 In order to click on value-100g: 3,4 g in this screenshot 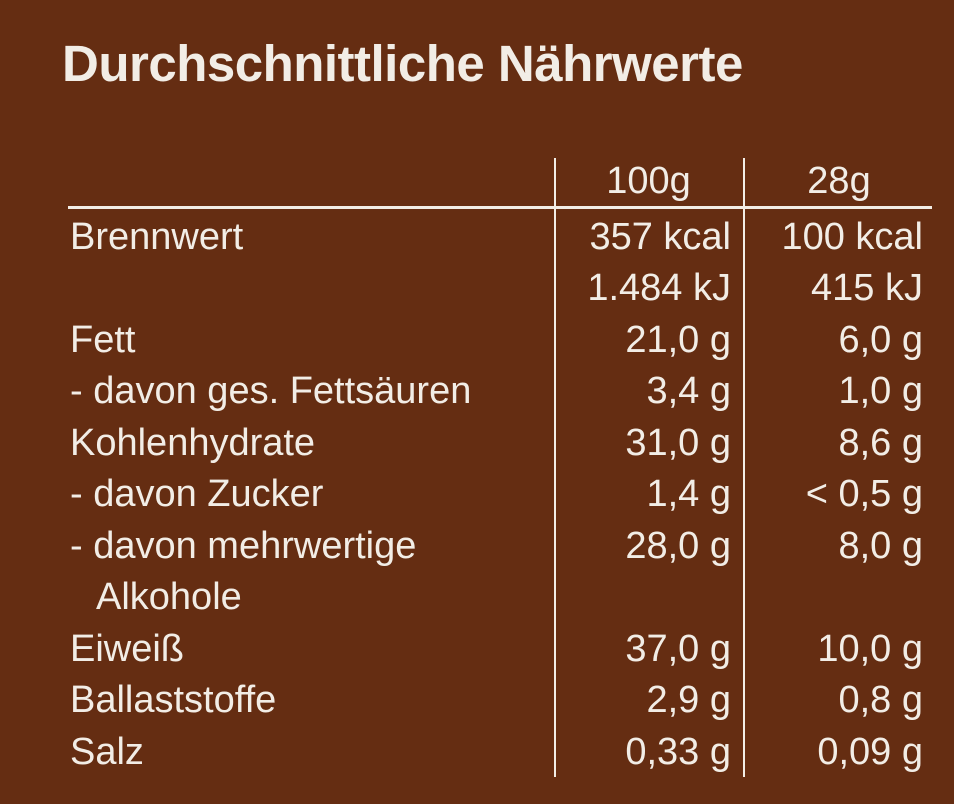, I will do `click(688, 391)`.